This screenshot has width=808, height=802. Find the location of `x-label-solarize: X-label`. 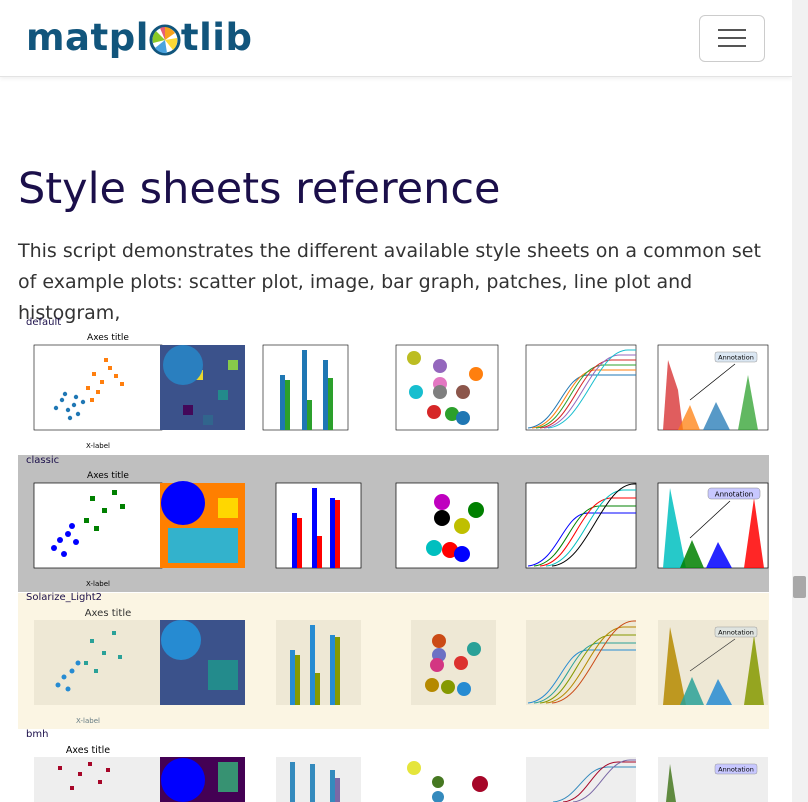

x-label-solarize: X-label is located at coordinates (88, 721).